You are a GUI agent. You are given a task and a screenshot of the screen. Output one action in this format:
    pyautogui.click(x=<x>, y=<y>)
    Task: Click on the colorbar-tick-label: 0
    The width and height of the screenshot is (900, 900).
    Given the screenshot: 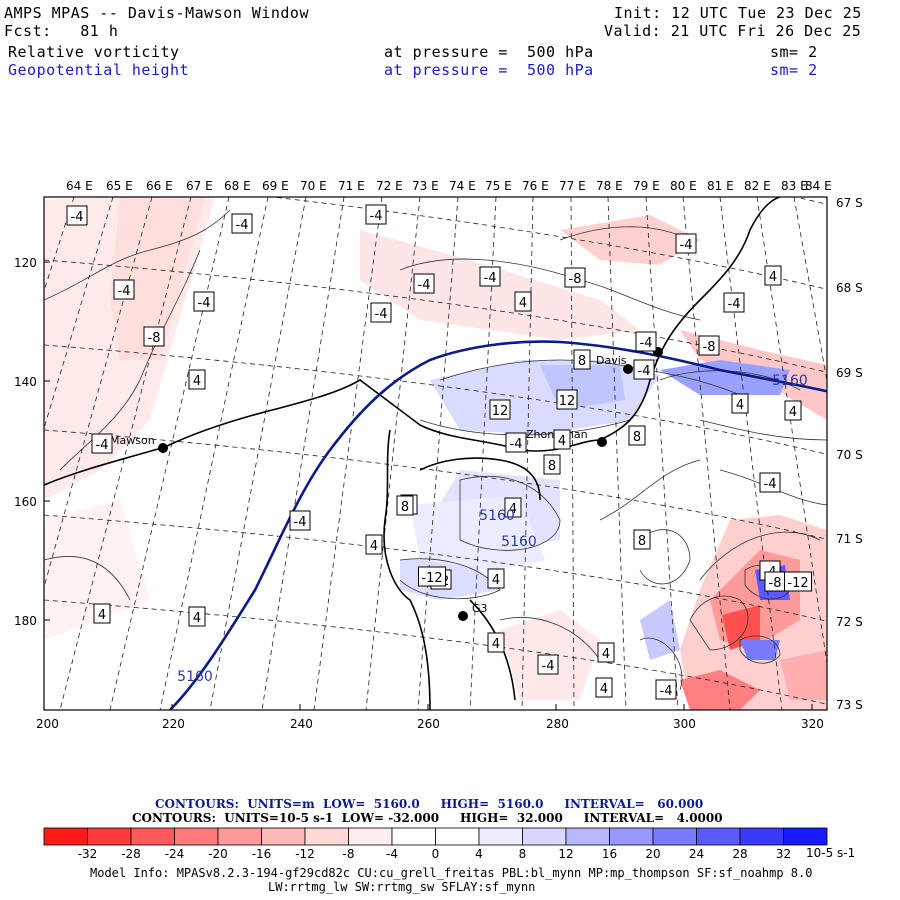 What is the action you would take?
    pyautogui.click(x=436, y=854)
    